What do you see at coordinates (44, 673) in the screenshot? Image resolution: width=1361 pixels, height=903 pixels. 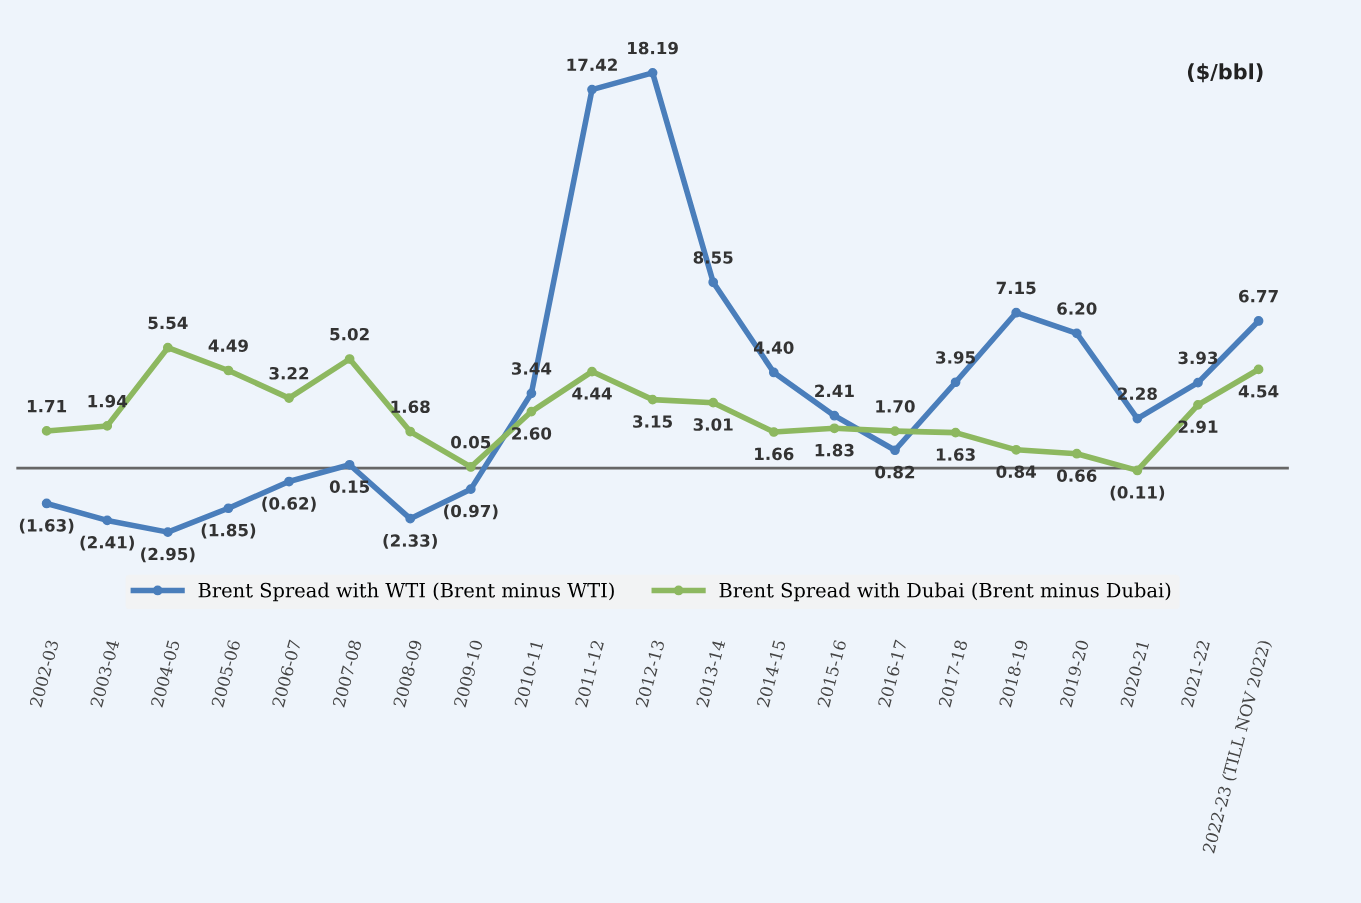 I see `x-tick-label: 2002-03` at bounding box center [44, 673].